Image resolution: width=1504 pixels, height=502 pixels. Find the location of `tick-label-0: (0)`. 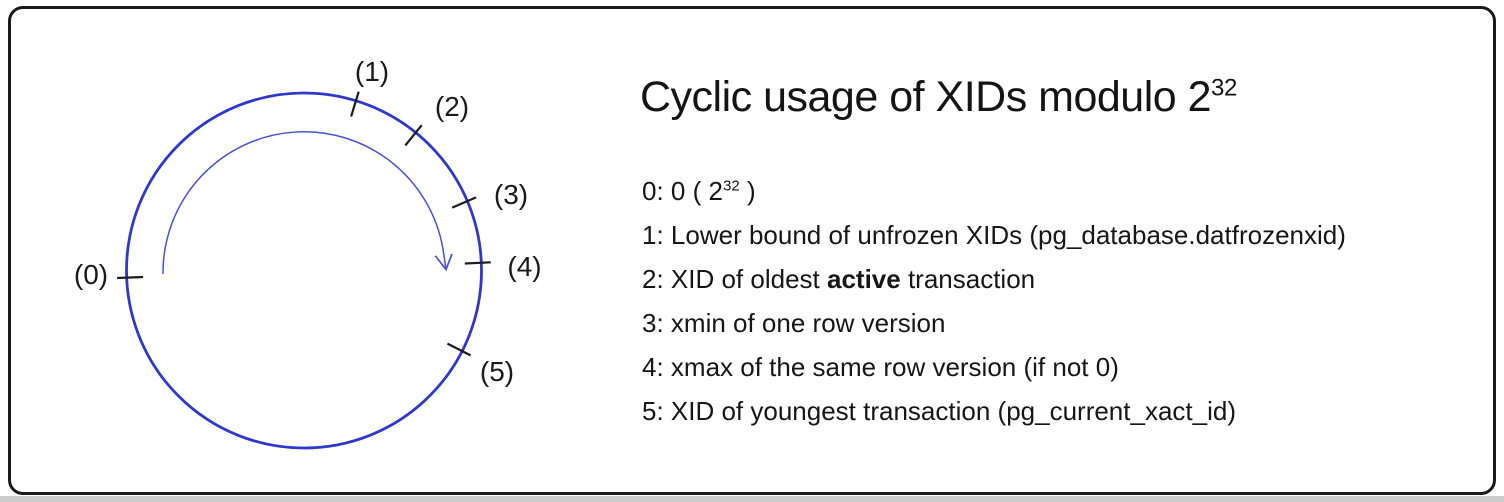

tick-label-0: (0) is located at coordinates (91, 274).